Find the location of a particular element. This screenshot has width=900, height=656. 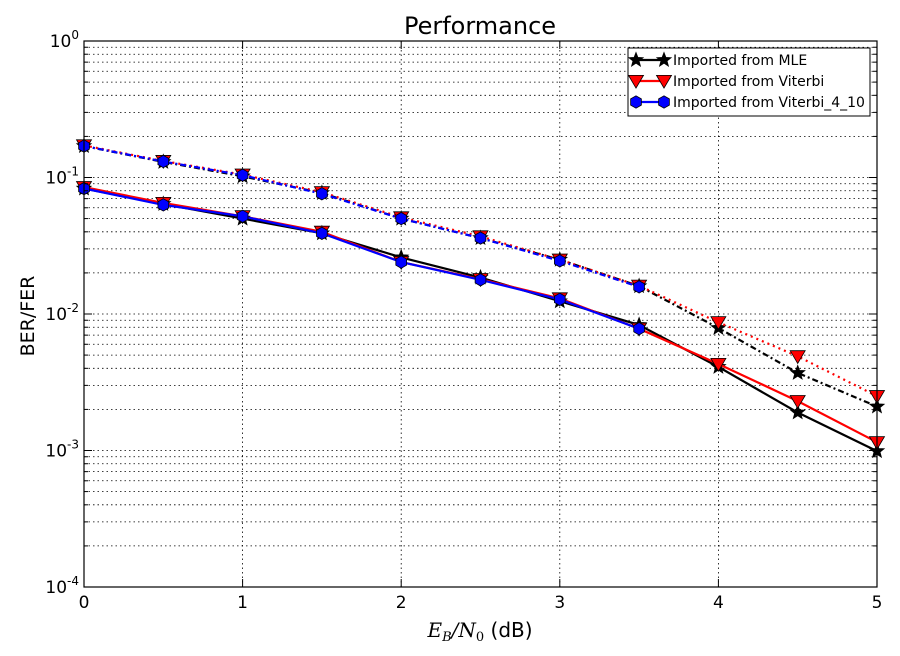

y-tick-label: 10⁰ is located at coordinates (64, 40).